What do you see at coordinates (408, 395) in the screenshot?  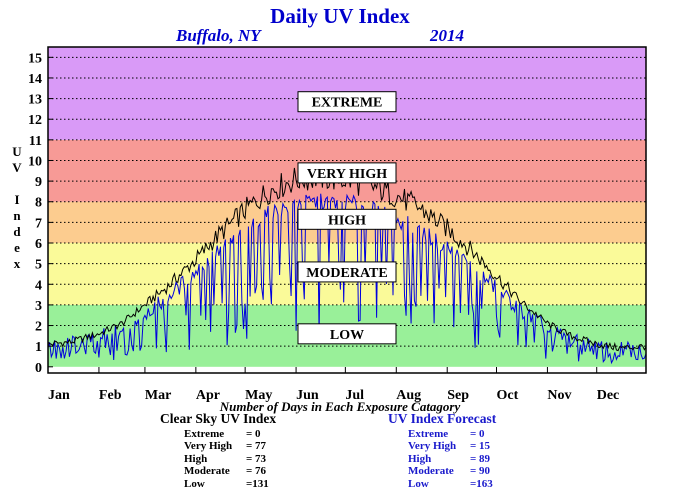 I see `x-tick-label: Aug` at bounding box center [408, 395].